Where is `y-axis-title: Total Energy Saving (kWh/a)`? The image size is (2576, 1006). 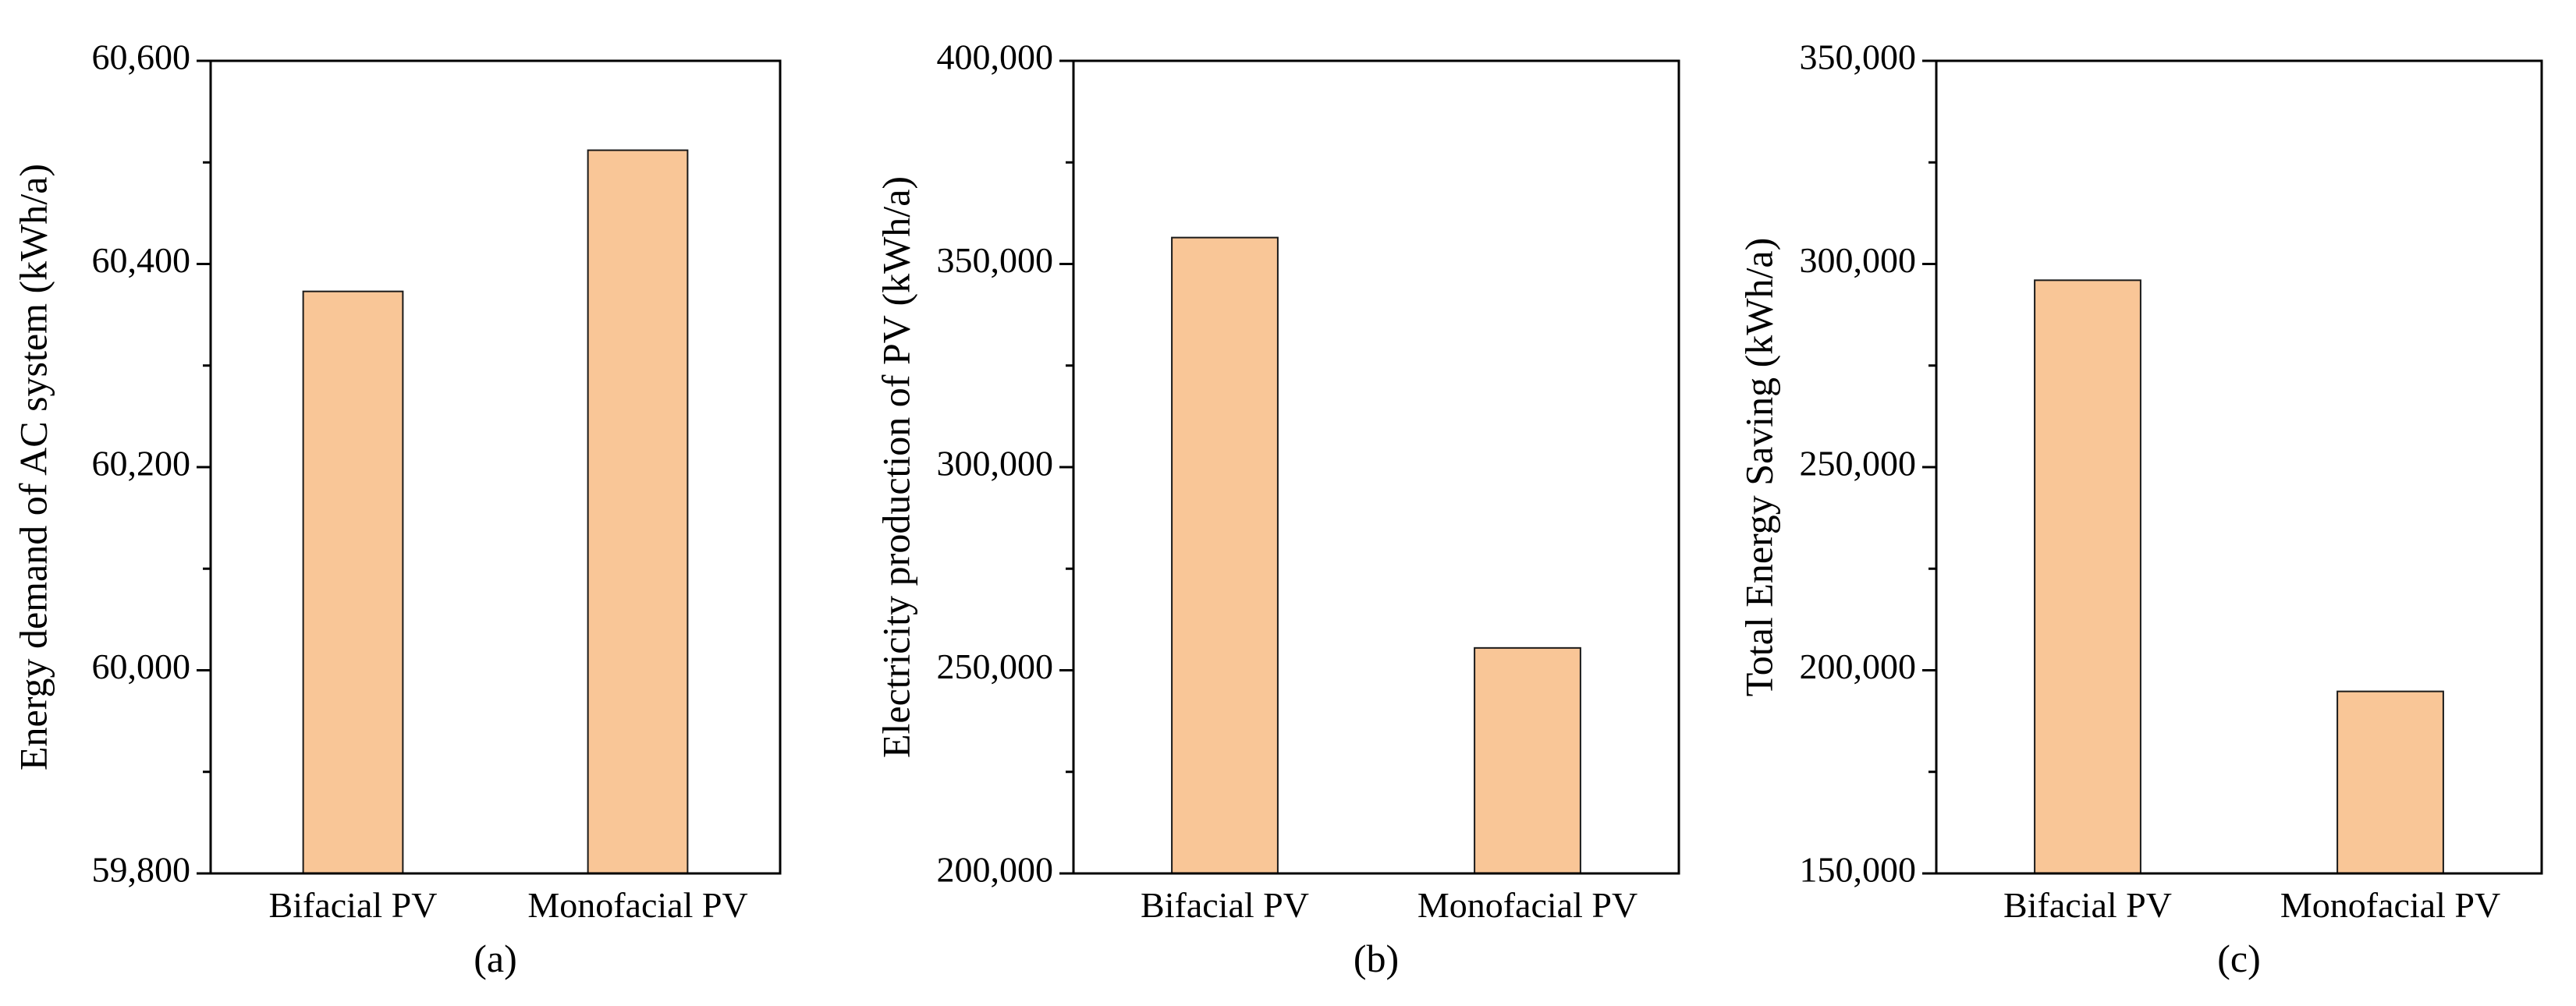
y-axis-title: Total Energy Saving (kWh/a) is located at coordinates (1758, 467).